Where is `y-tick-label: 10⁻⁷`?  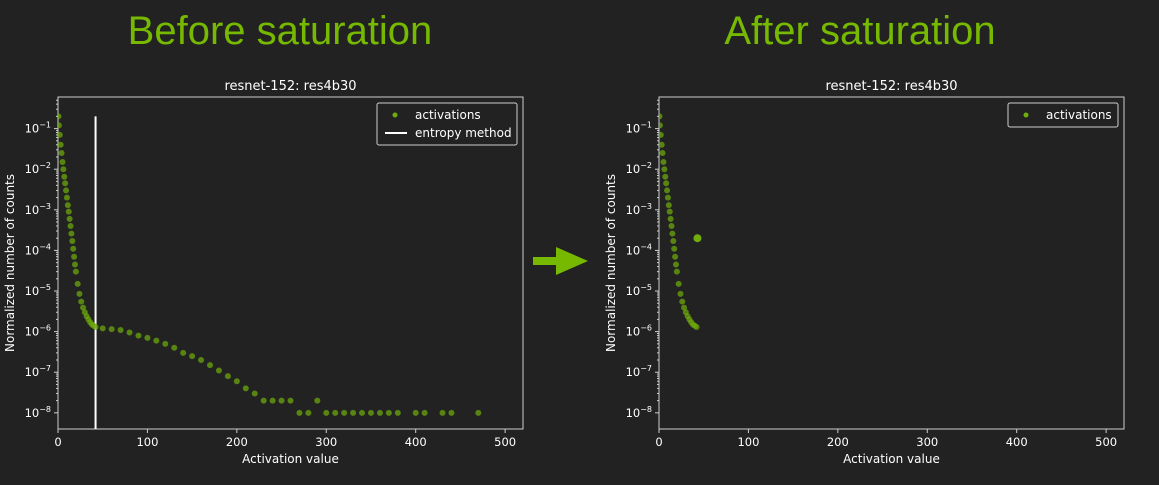
y-tick-label: 10⁻⁷ is located at coordinates (38, 371).